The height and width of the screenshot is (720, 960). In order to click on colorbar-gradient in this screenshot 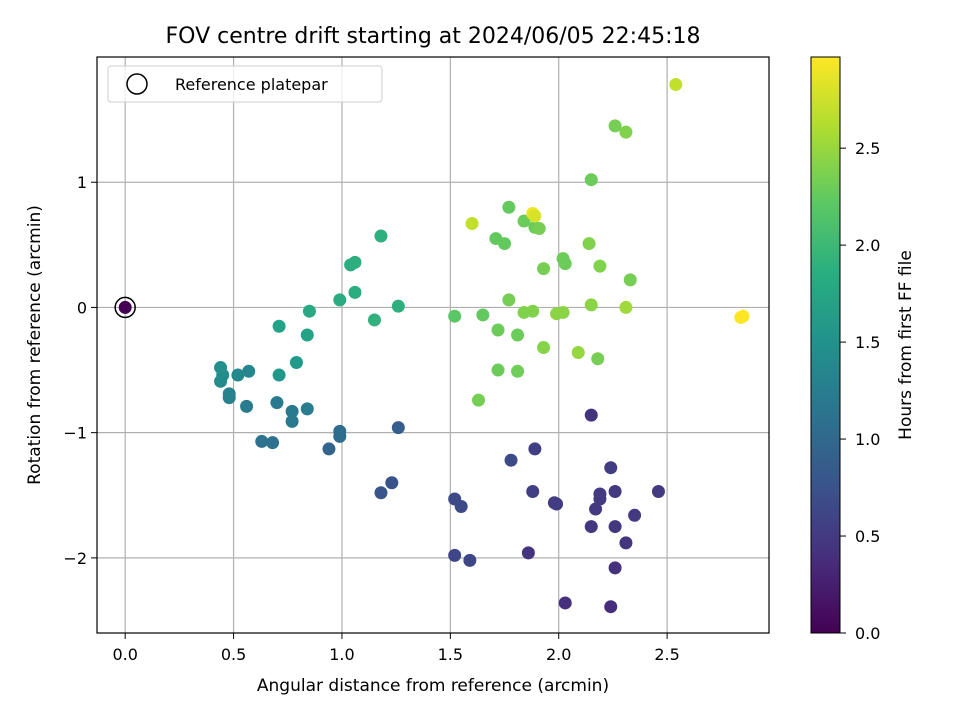, I will do `click(825, 345)`.